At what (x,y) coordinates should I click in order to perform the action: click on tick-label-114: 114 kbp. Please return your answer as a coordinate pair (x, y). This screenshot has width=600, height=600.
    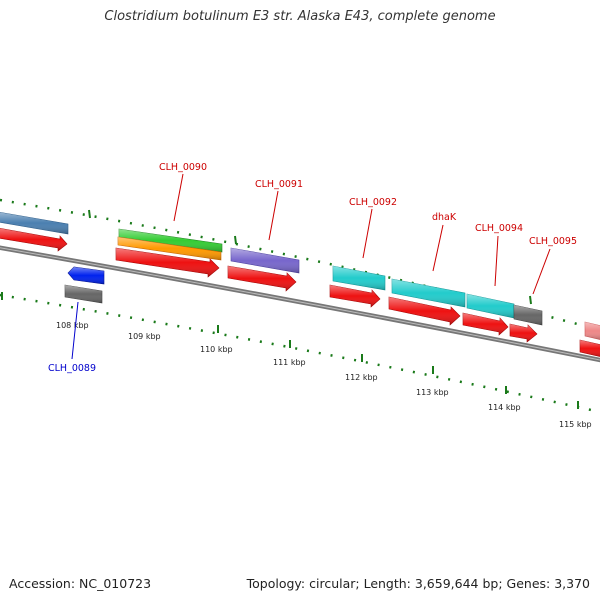
    Looking at the image, I should click on (504, 407).